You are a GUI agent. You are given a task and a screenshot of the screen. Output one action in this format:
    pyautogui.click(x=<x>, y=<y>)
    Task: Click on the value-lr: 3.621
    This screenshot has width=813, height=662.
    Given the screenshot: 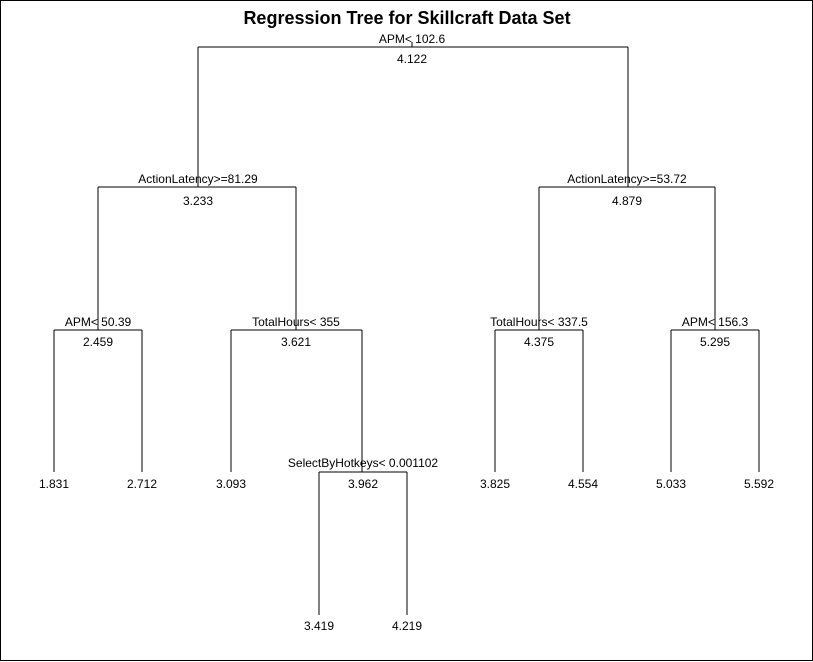 What is the action you would take?
    pyautogui.click(x=296, y=342)
    